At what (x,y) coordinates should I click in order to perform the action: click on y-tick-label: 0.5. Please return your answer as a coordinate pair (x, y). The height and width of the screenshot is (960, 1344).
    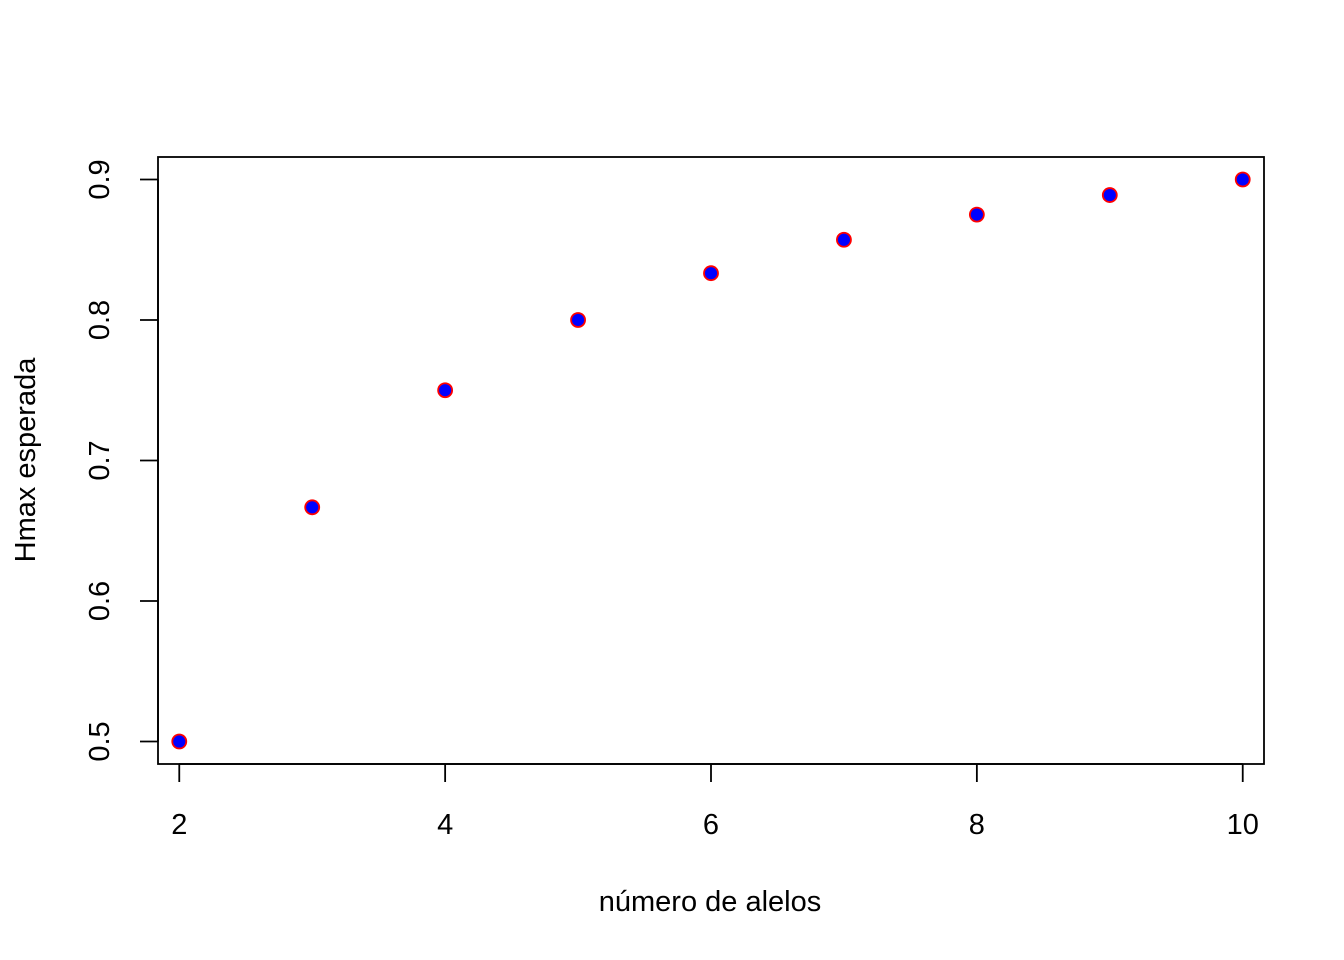
    Looking at the image, I should click on (100, 741).